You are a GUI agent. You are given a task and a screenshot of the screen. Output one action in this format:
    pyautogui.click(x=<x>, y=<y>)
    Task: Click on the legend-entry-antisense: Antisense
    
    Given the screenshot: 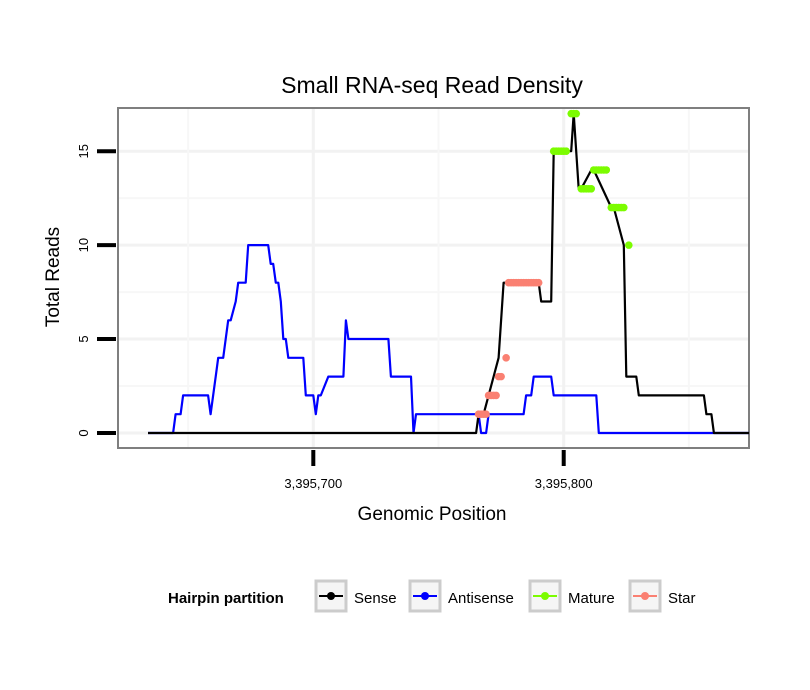 What is the action you would take?
    pyautogui.click(x=461, y=596)
    